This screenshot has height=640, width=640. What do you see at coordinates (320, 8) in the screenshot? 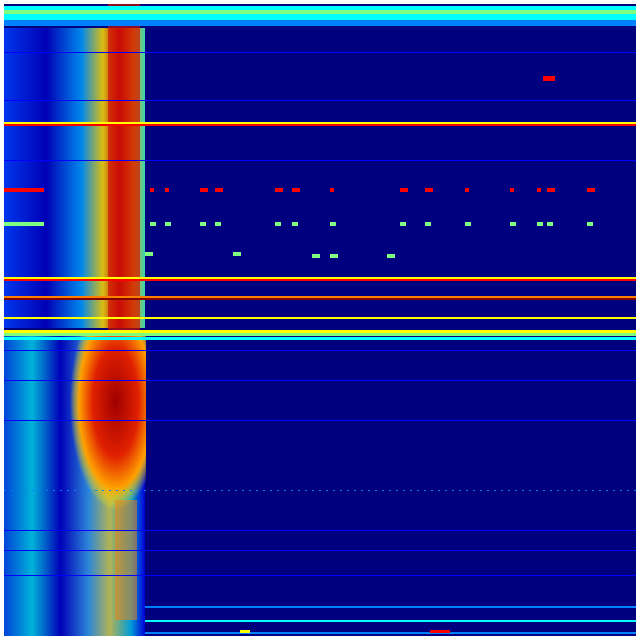
I see `stripe-top` at bounding box center [320, 8].